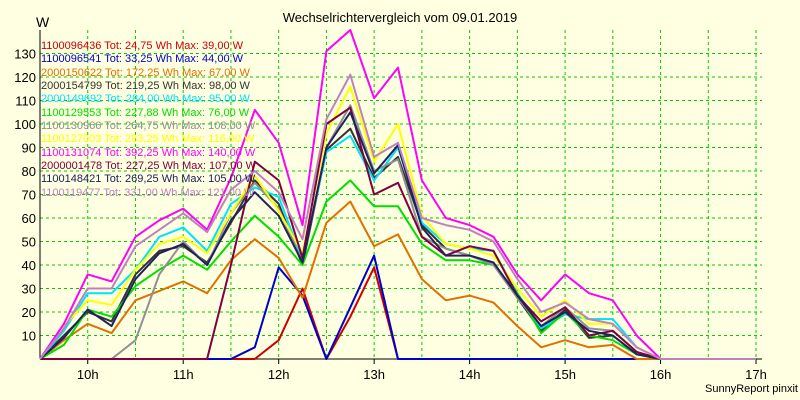 The image size is (800, 400). What do you see at coordinates (142, 46) in the screenshot?
I see `legend-entry-1: 1100096436 Tot: 24,75 Wh Max: 39,00 W` at bounding box center [142, 46].